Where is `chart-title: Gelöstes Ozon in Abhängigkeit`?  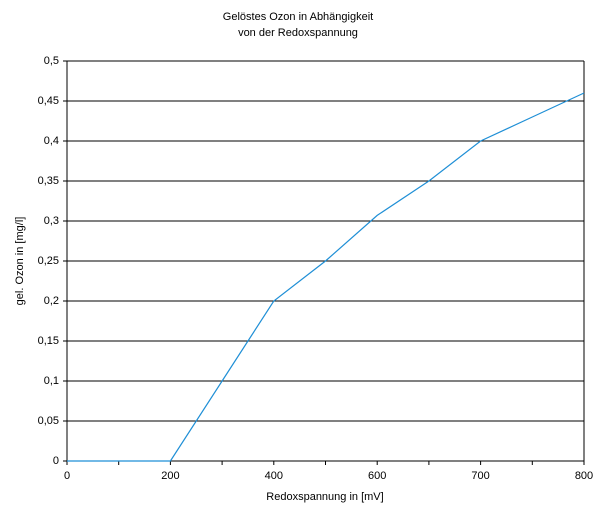
chart-title: Gelöstes Ozon in Abhängigkeit is located at coordinates (298, 17).